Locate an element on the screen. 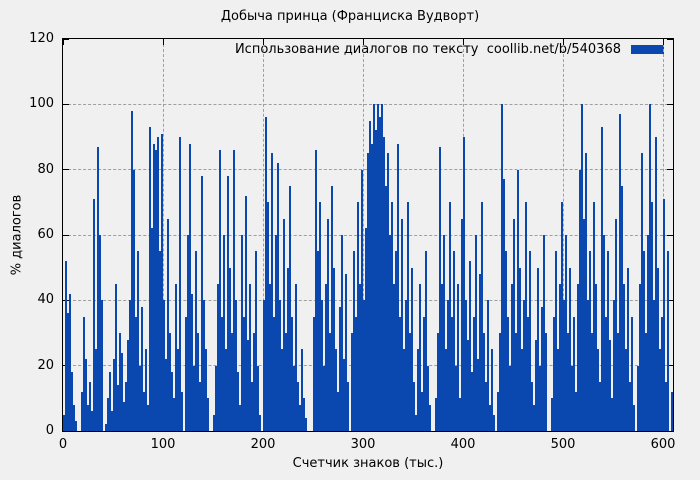  gridline-y is located at coordinates (368, 104).